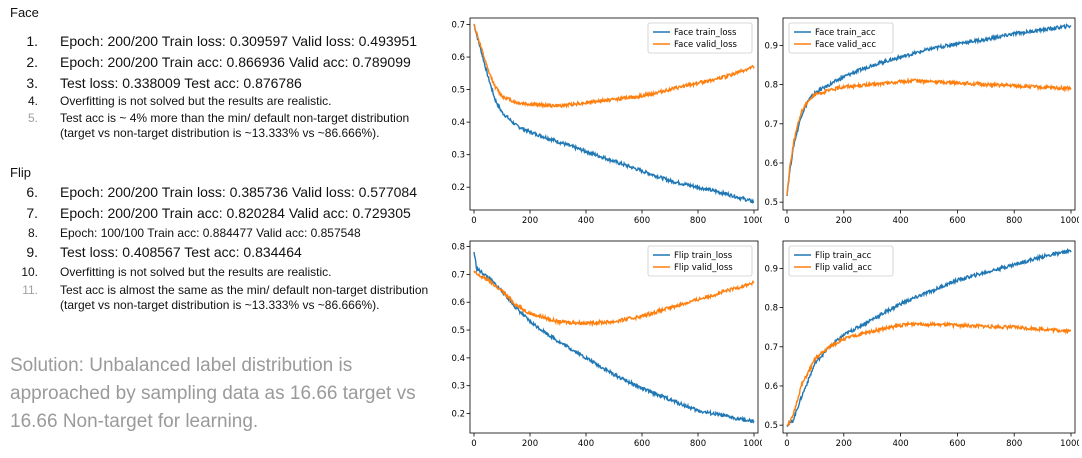 Image resolution: width=1082 pixels, height=458 pixels. I want to click on legend-label: Face train_acc, so click(845, 33).